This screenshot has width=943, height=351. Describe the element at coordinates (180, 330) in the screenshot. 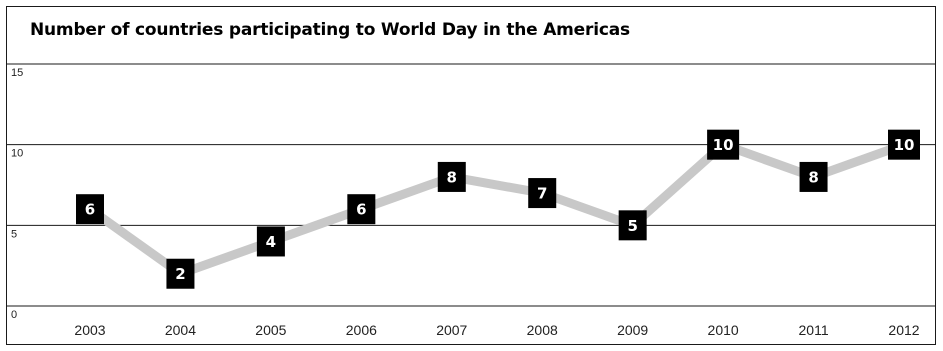

I see `x-tick-label: 2004` at that location.